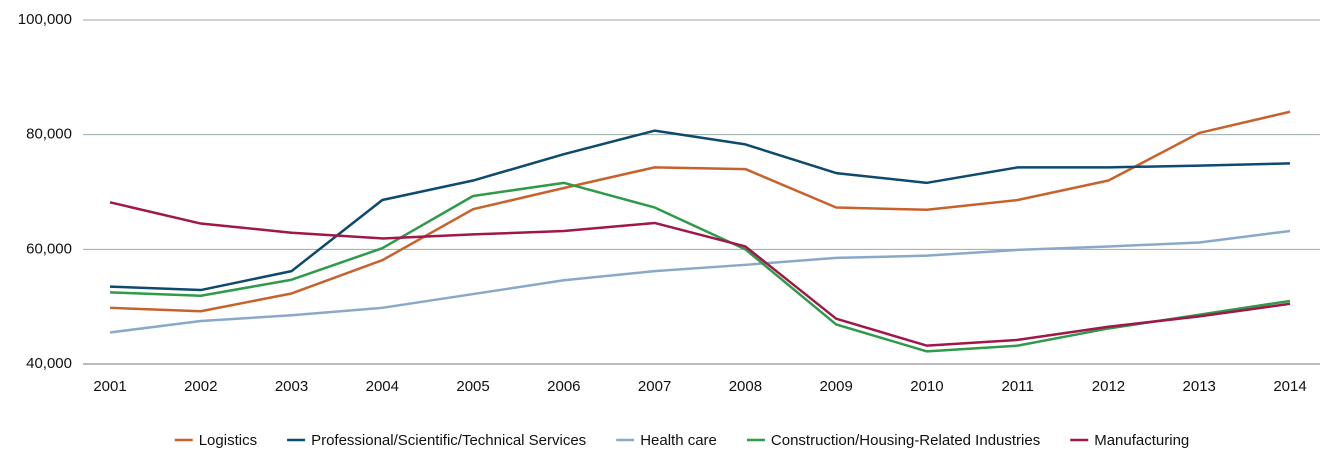  I want to click on legend-label: Logistics, so click(228, 440).